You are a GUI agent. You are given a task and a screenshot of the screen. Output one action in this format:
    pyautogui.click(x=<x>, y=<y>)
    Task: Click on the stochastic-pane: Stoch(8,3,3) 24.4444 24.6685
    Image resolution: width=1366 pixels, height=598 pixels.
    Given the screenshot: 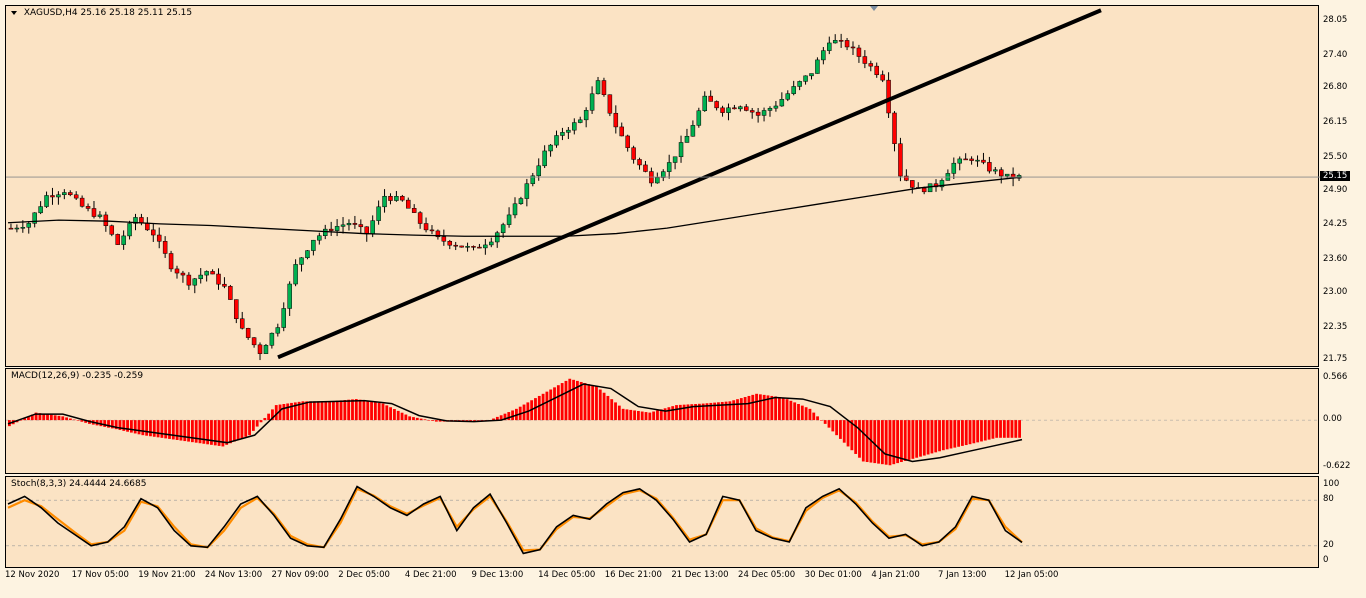 What is the action you would take?
    pyautogui.click(x=662, y=522)
    